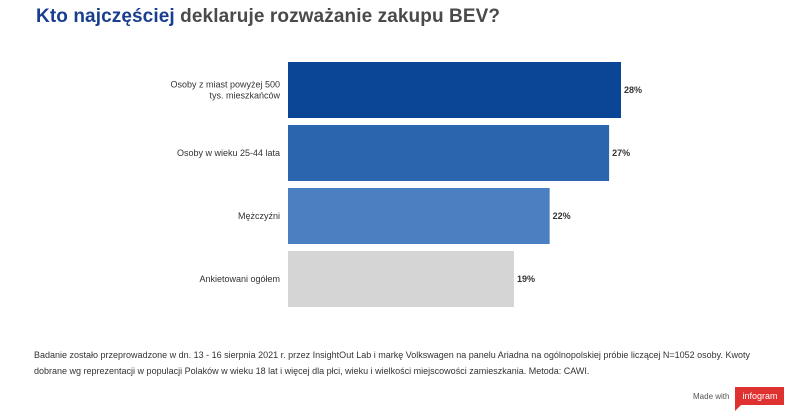 This screenshot has width=800, height=415. I want to click on value-label-3: 22%, so click(562, 216).